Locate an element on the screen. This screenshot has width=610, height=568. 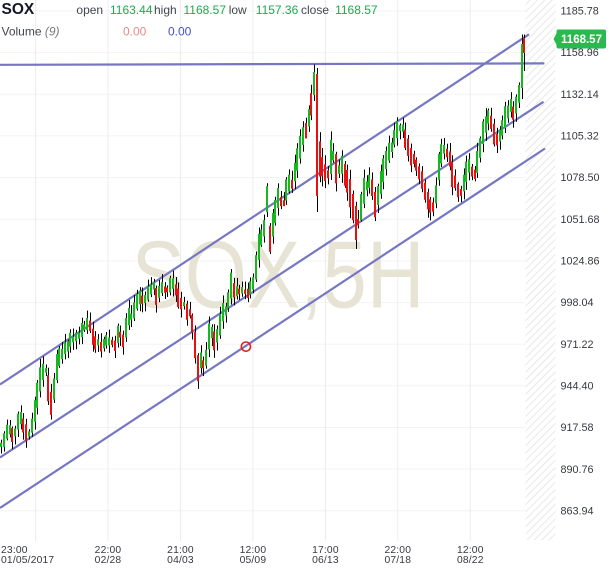
svg-text: 04/03 is located at coordinates (180, 560).